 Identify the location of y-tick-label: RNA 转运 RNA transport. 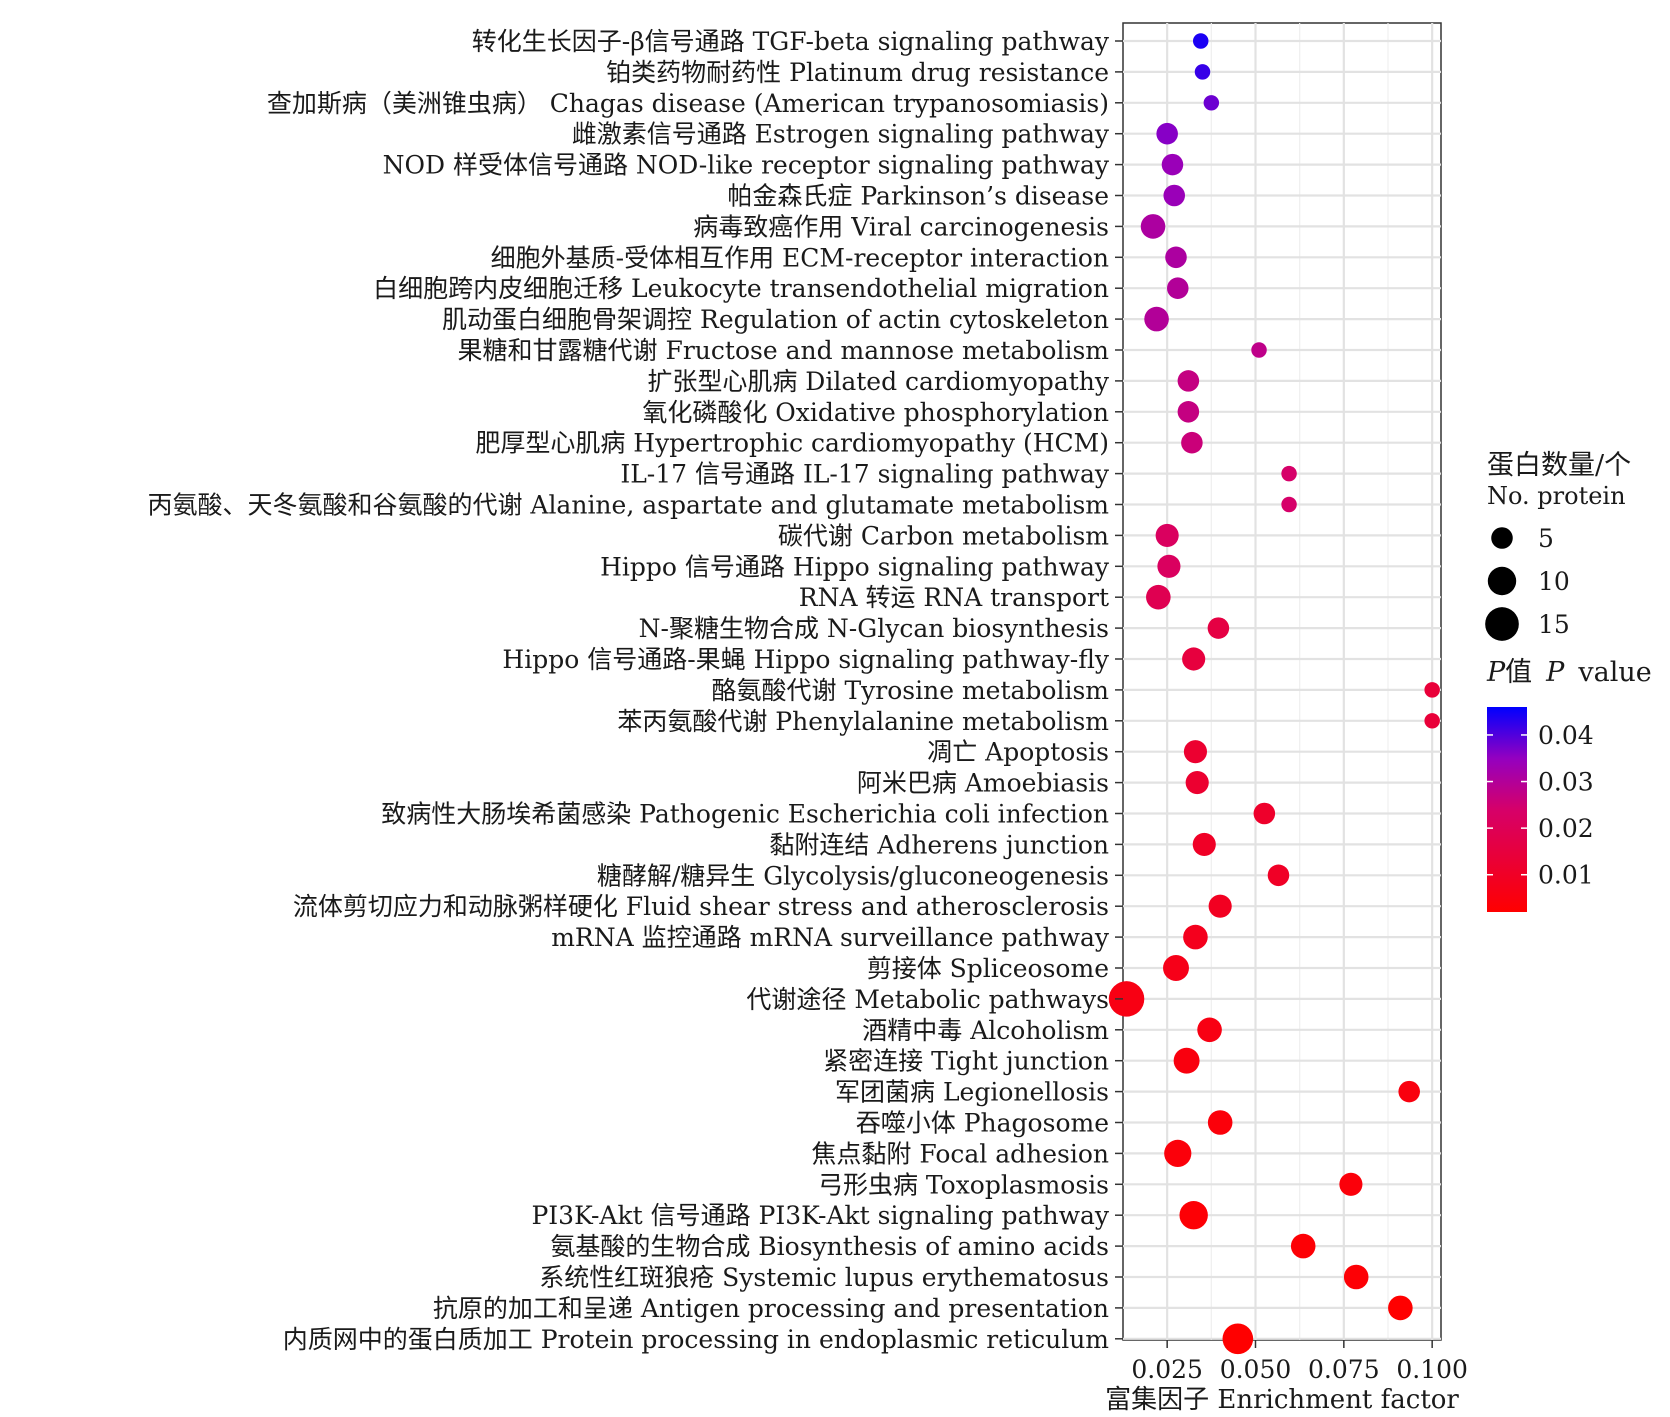
(954, 597).